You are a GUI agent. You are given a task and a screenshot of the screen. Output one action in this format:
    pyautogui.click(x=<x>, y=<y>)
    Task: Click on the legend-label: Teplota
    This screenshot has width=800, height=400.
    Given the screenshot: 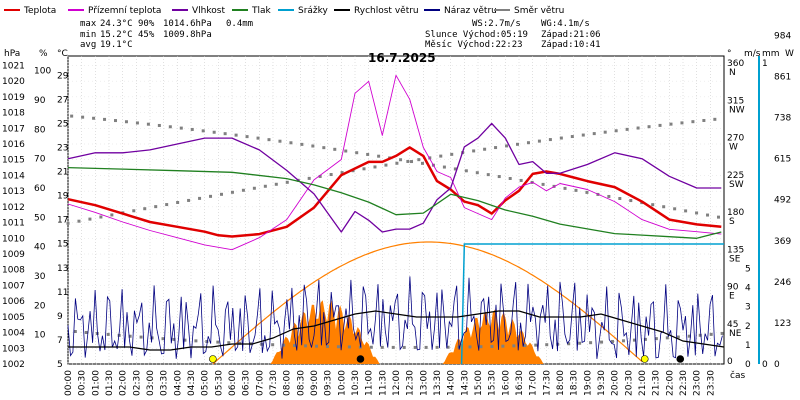 What is the action you would take?
    pyautogui.click(x=39, y=11)
    